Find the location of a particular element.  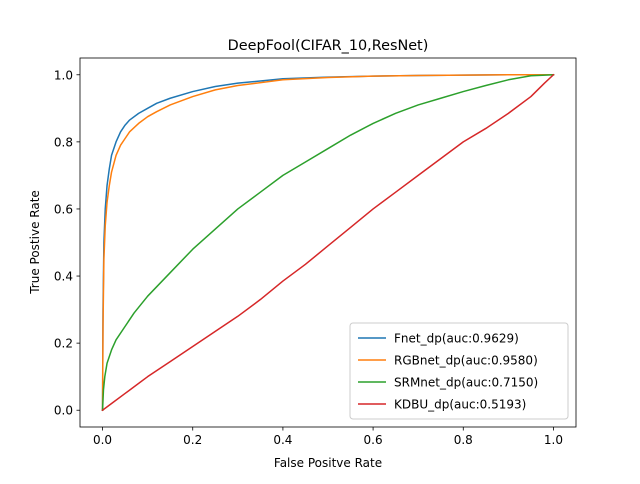

legend-box is located at coordinates (459, 371).